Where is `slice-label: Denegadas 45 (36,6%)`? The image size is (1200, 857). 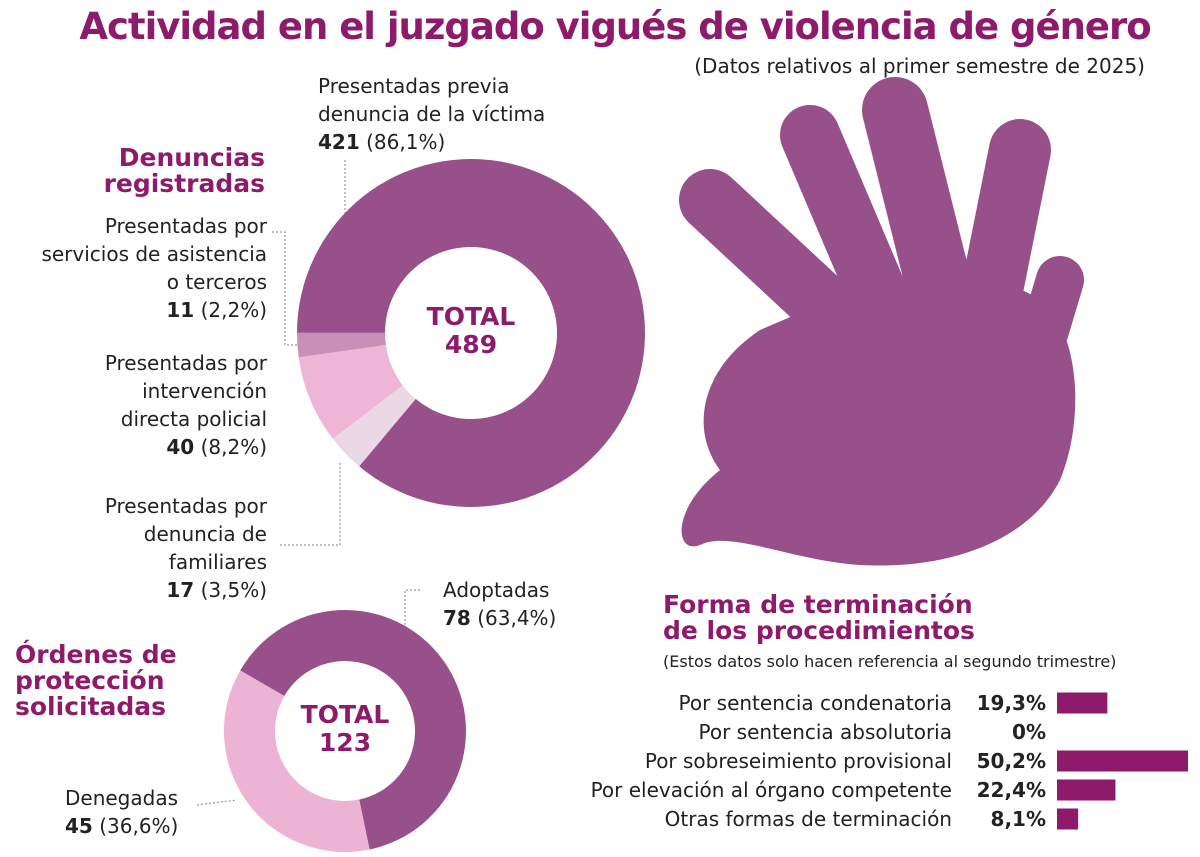
slice-label: Denegadas 45 (36,6%) is located at coordinates (121, 812).